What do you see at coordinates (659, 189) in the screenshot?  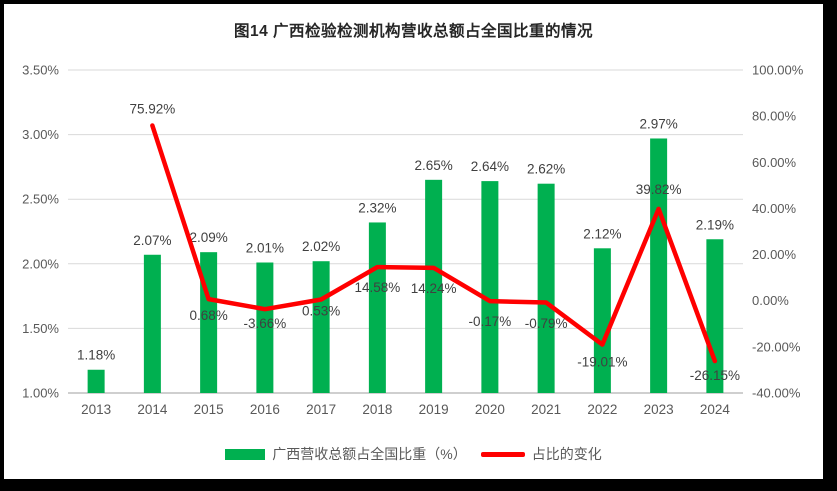 I see `line-value-label: 39.82%` at bounding box center [659, 189].